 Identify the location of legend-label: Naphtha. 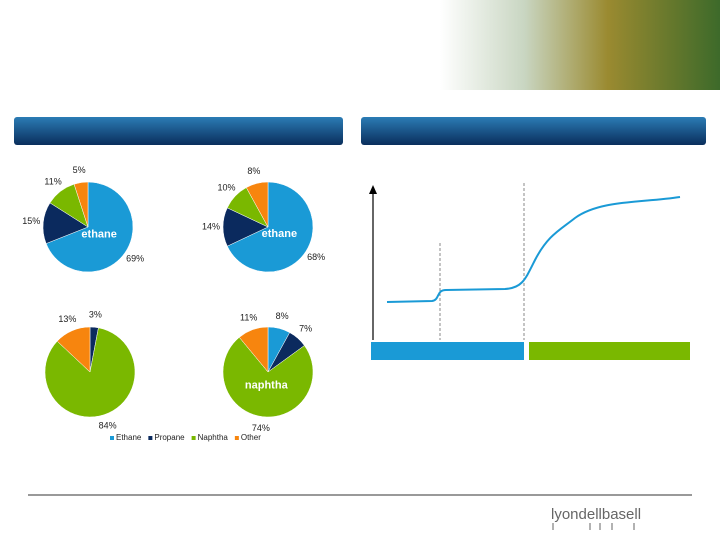
(213, 437).